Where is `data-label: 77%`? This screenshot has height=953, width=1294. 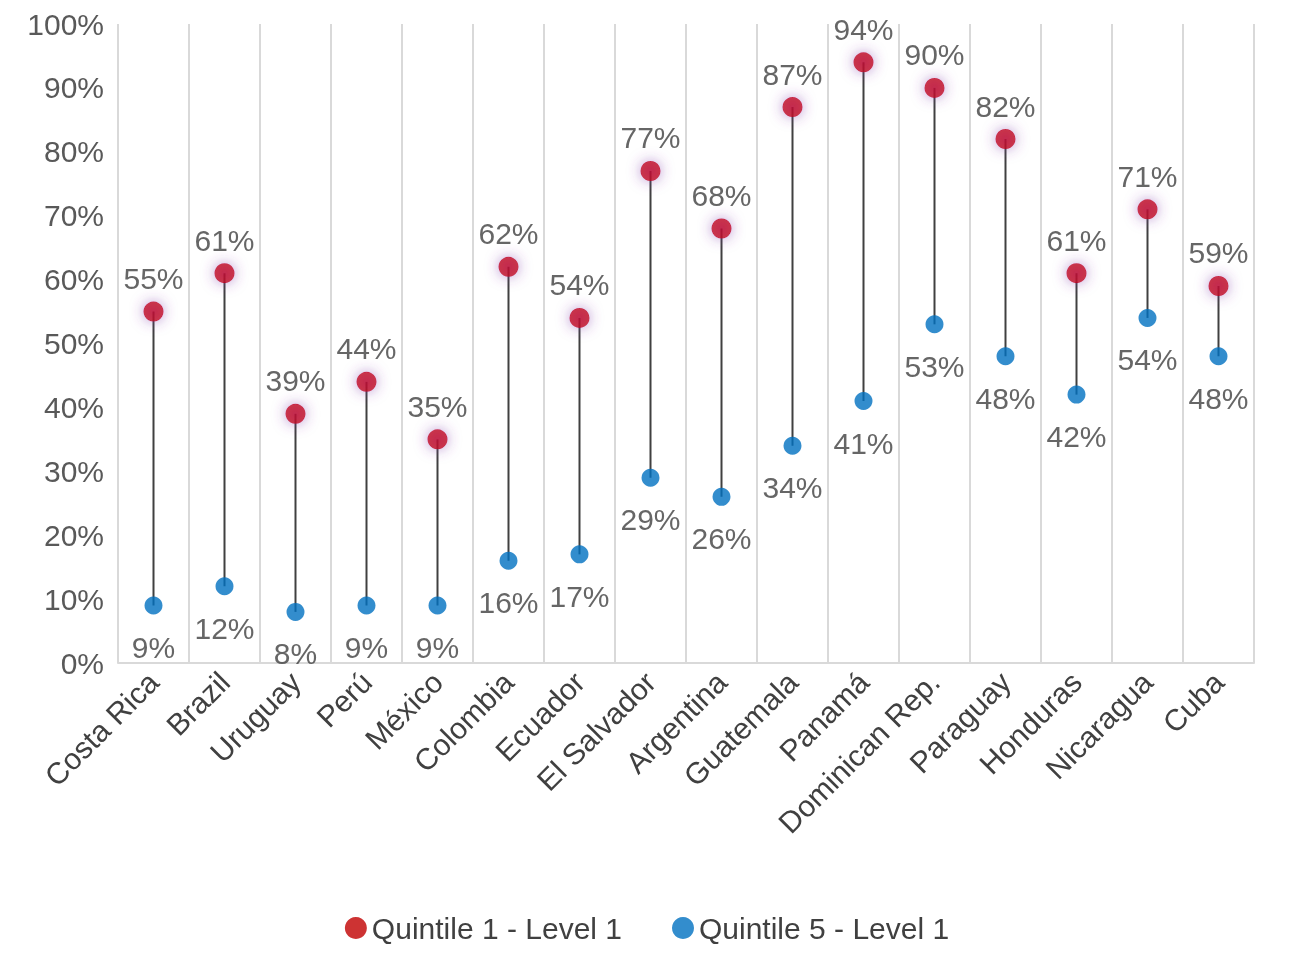 data-label: 77% is located at coordinates (650, 138).